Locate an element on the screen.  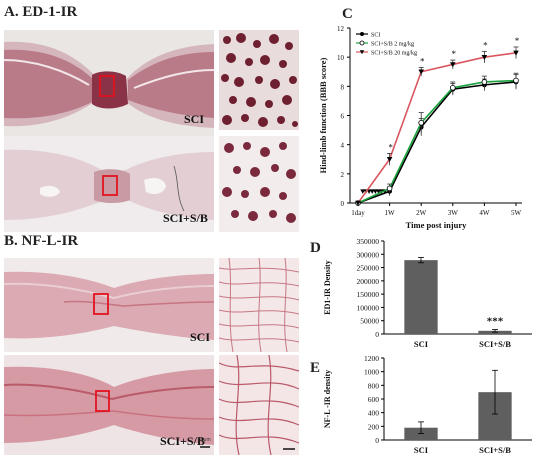
panel-e-letter: E is located at coordinates (315, 368).